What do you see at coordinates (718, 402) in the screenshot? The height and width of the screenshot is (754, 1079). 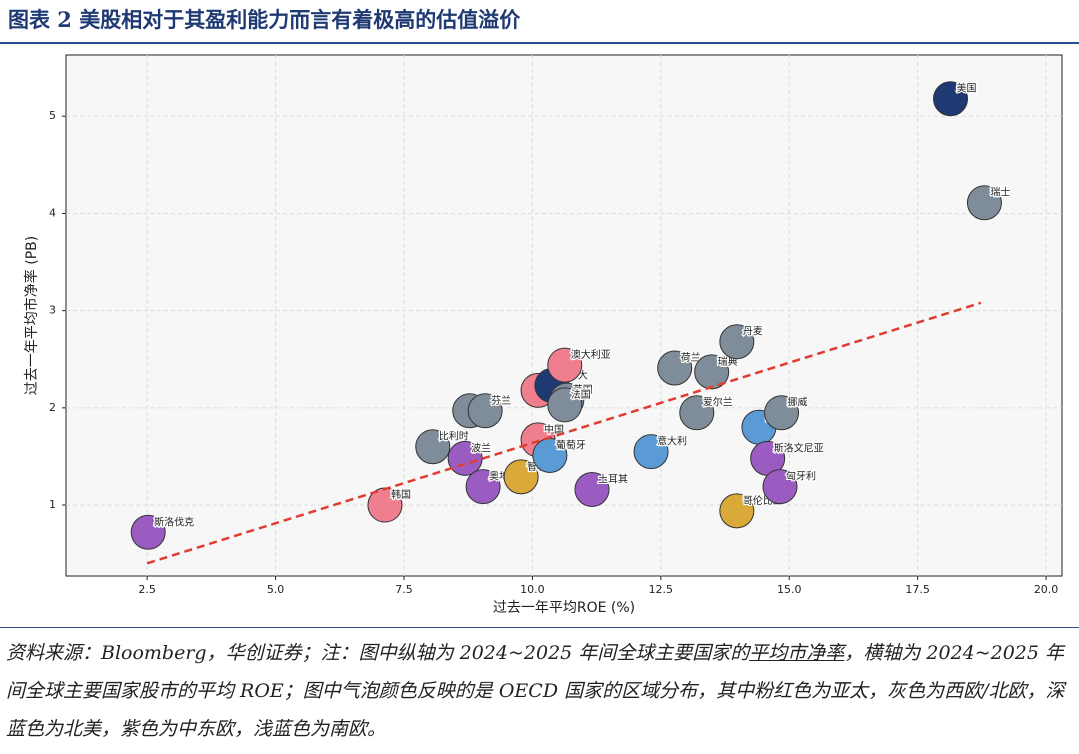 I see `point-label: 爱尔兰` at bounding box center [718, 402].